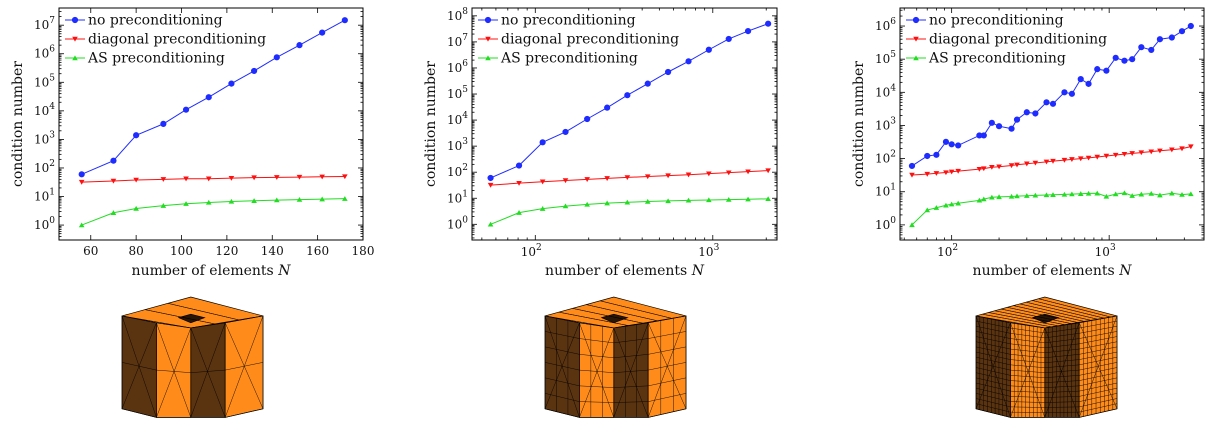 The height and width of the screenshot is (438, 1207). I want to click on x-tick-label: 60, so click(90, 251).